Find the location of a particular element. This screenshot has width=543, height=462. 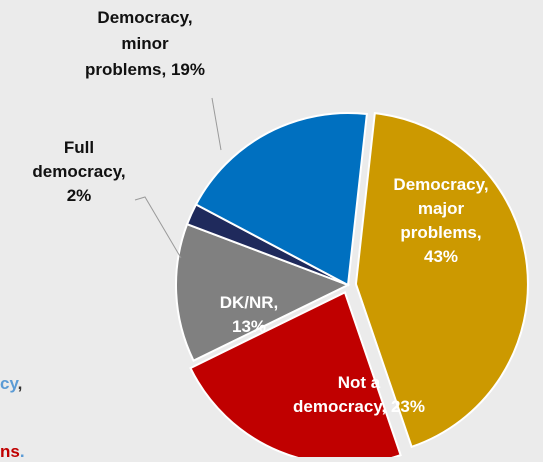

slice-label-line: democracy, is located at coordinates (78, 171).